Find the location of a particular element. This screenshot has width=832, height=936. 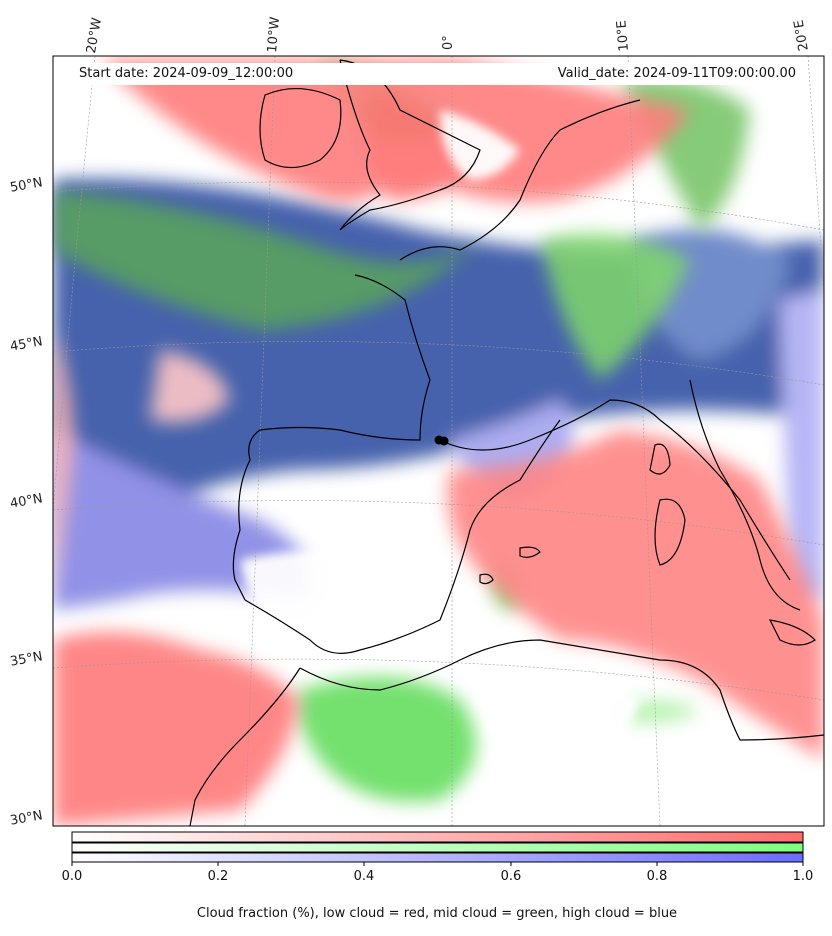

colorbar-tick: 0.6 is located at coordinates (511, 876).